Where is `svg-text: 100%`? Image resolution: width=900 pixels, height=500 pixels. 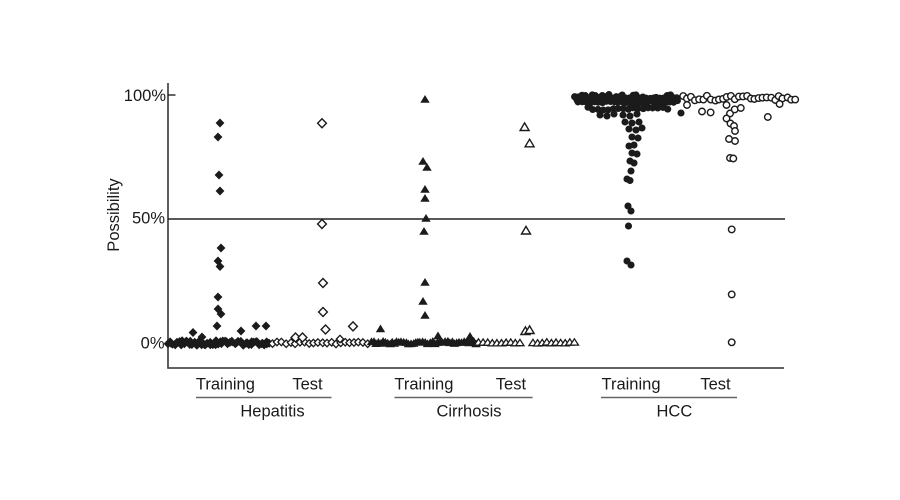
svg-text: 100% is located at coordinates (145, 96).